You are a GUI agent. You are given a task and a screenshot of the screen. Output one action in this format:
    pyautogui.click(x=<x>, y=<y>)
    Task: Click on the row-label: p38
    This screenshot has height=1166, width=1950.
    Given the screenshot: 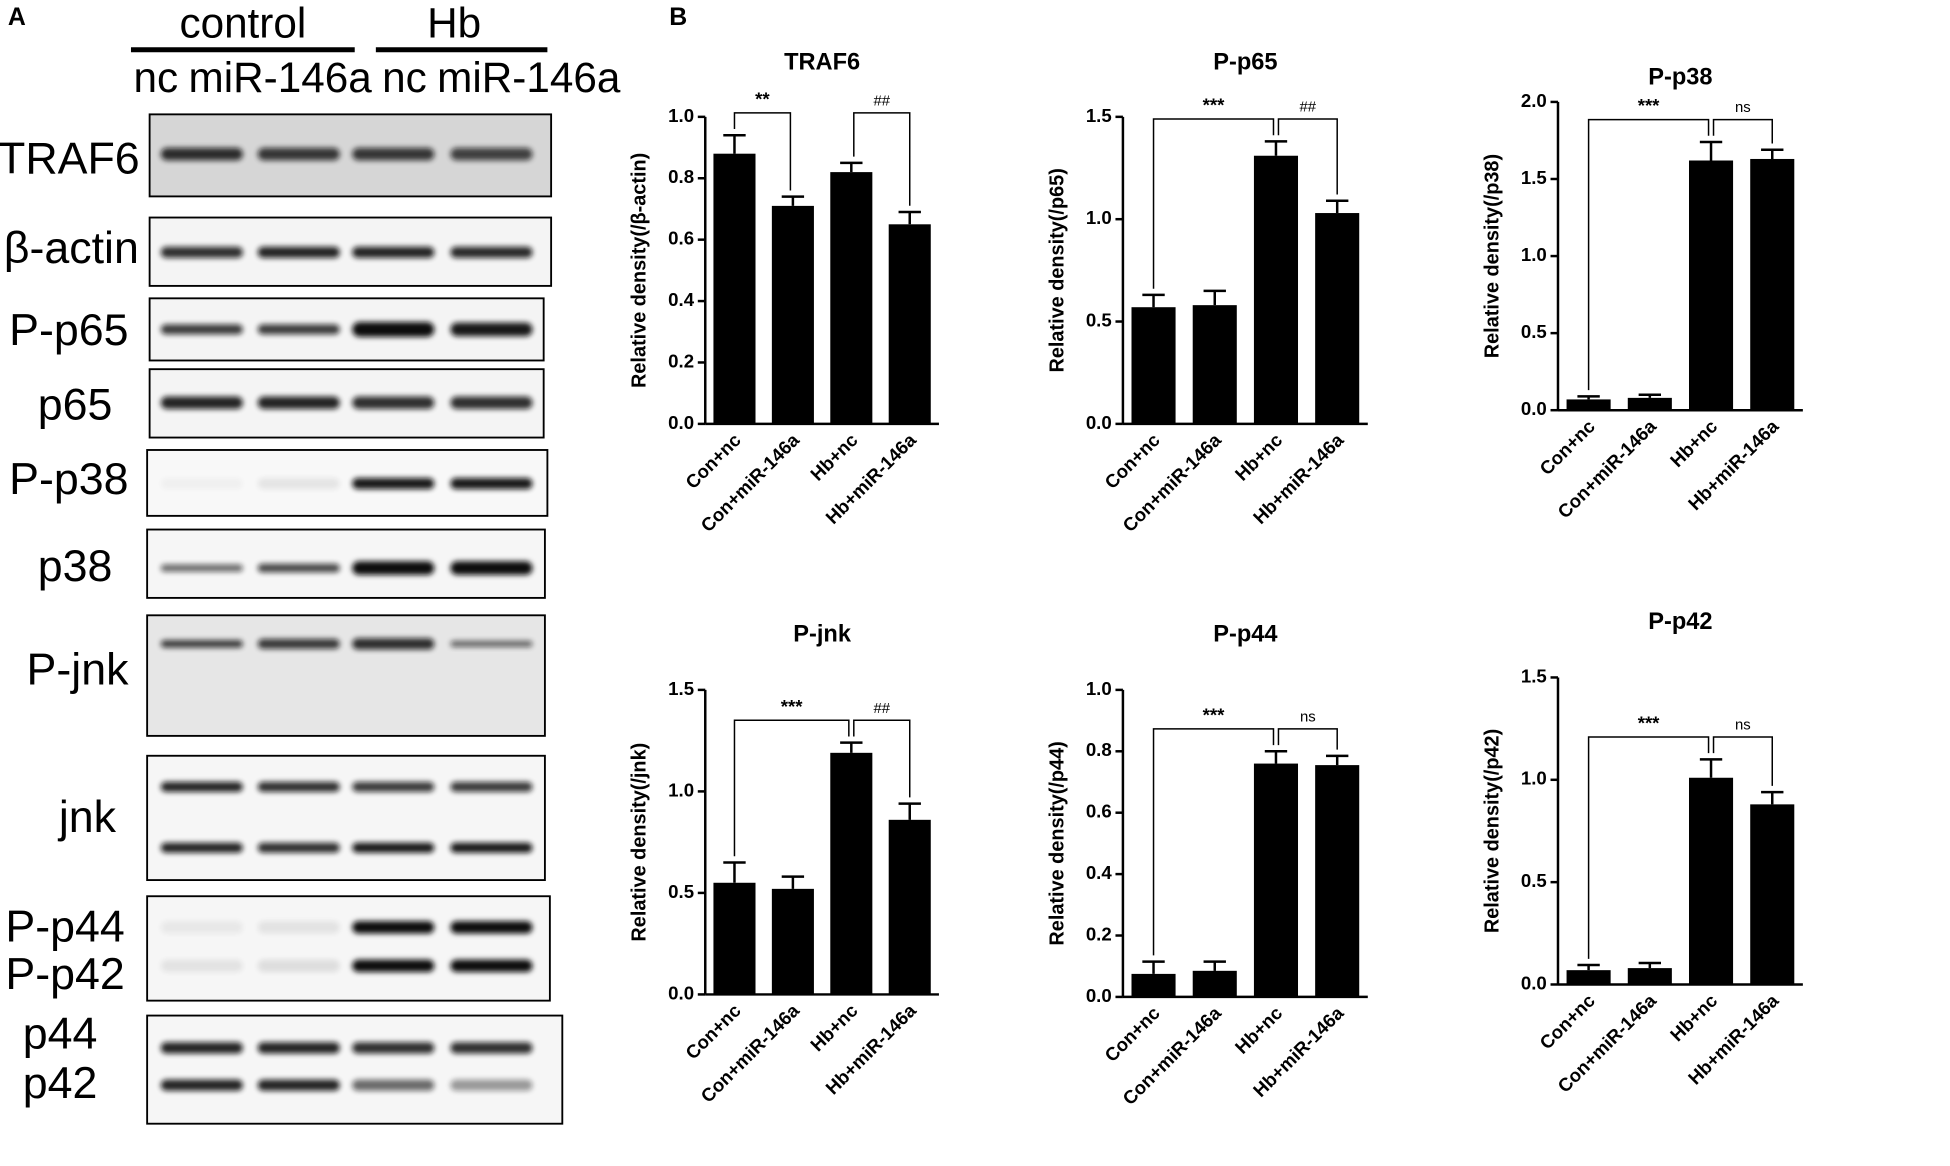 What is the action you would take?
    pyautogui.click(x=75, y=566)
    